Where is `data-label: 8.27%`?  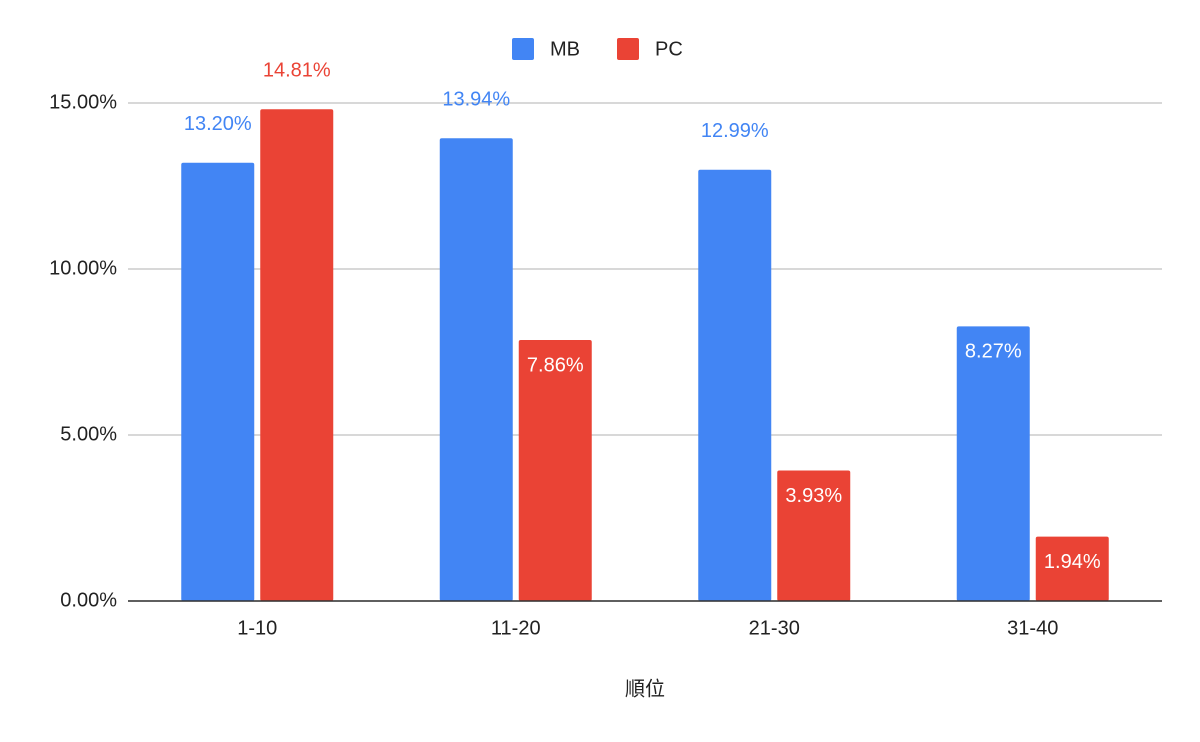 data-label: 8.27% is located at coordinates (993, 352).